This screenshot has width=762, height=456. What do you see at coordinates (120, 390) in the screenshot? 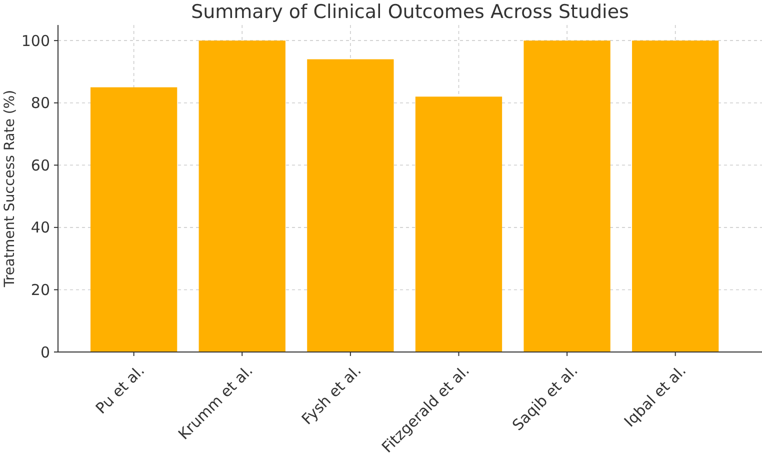
I see `x-tick-label: Pu et al.` at bounding box center [120, 390].